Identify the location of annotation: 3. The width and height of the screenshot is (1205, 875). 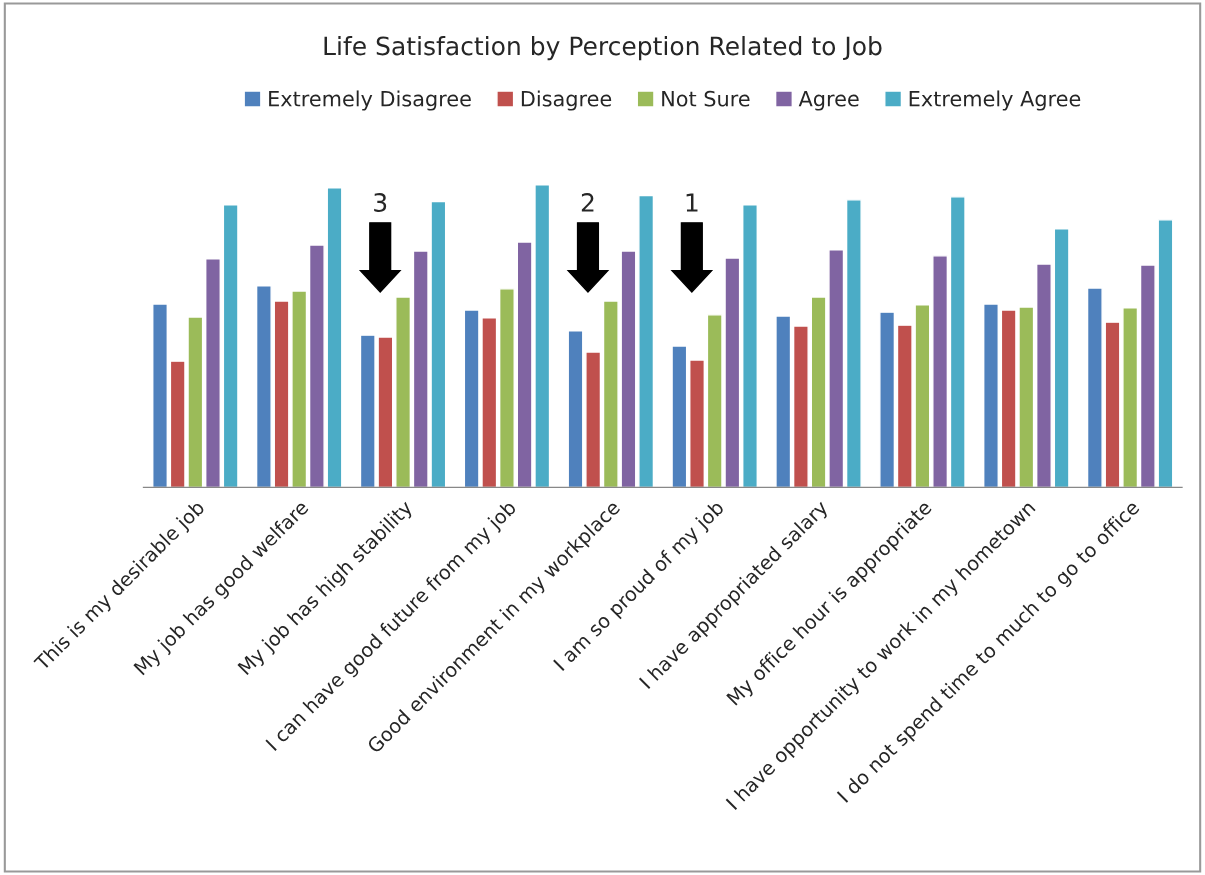
(380, 202).